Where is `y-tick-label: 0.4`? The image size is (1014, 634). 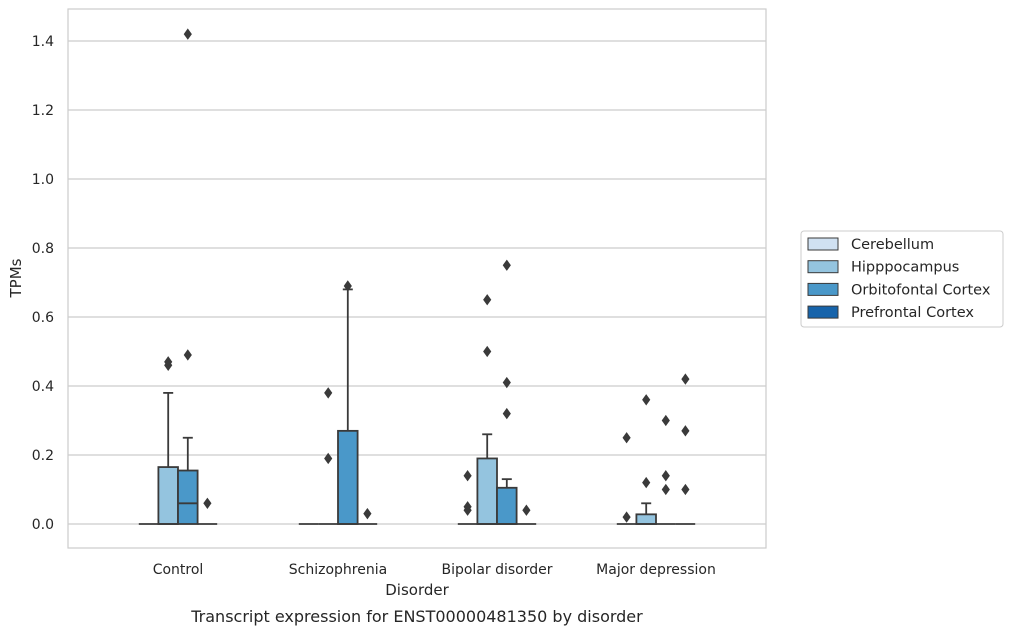 y-tick-label: 0.4 is located at coordinates (43, 387).